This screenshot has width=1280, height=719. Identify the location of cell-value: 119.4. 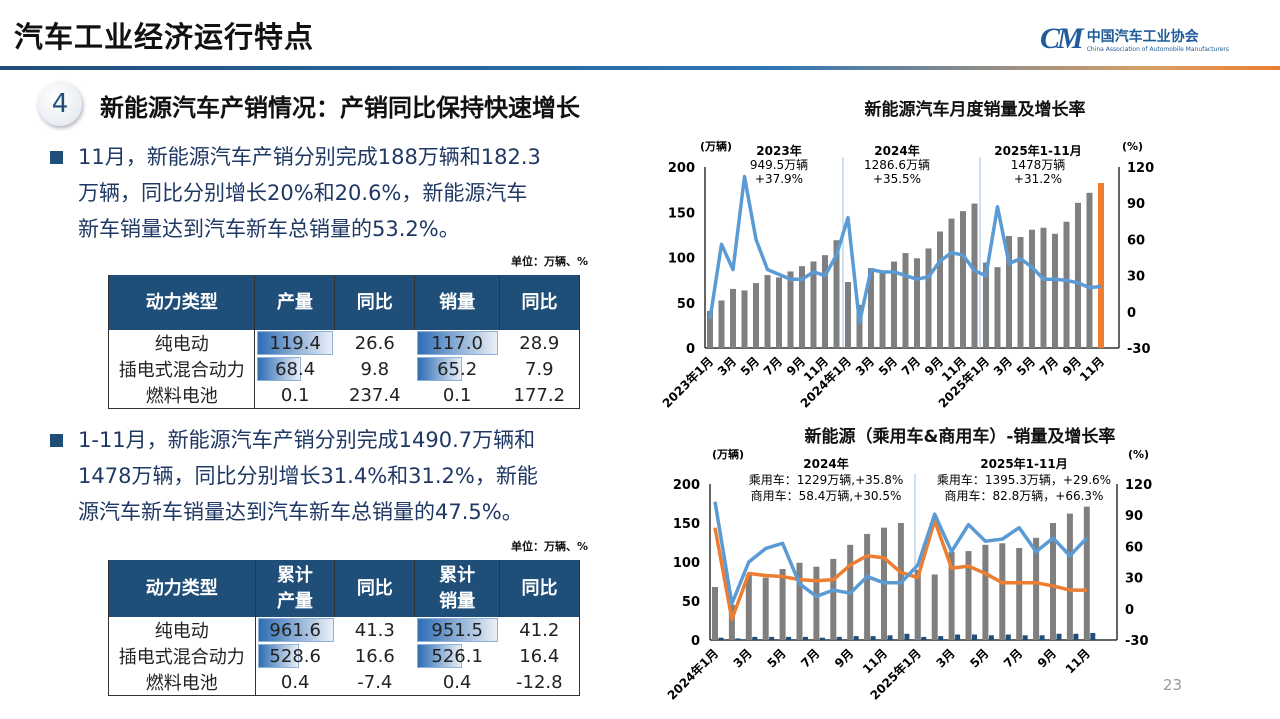
(295, 343).